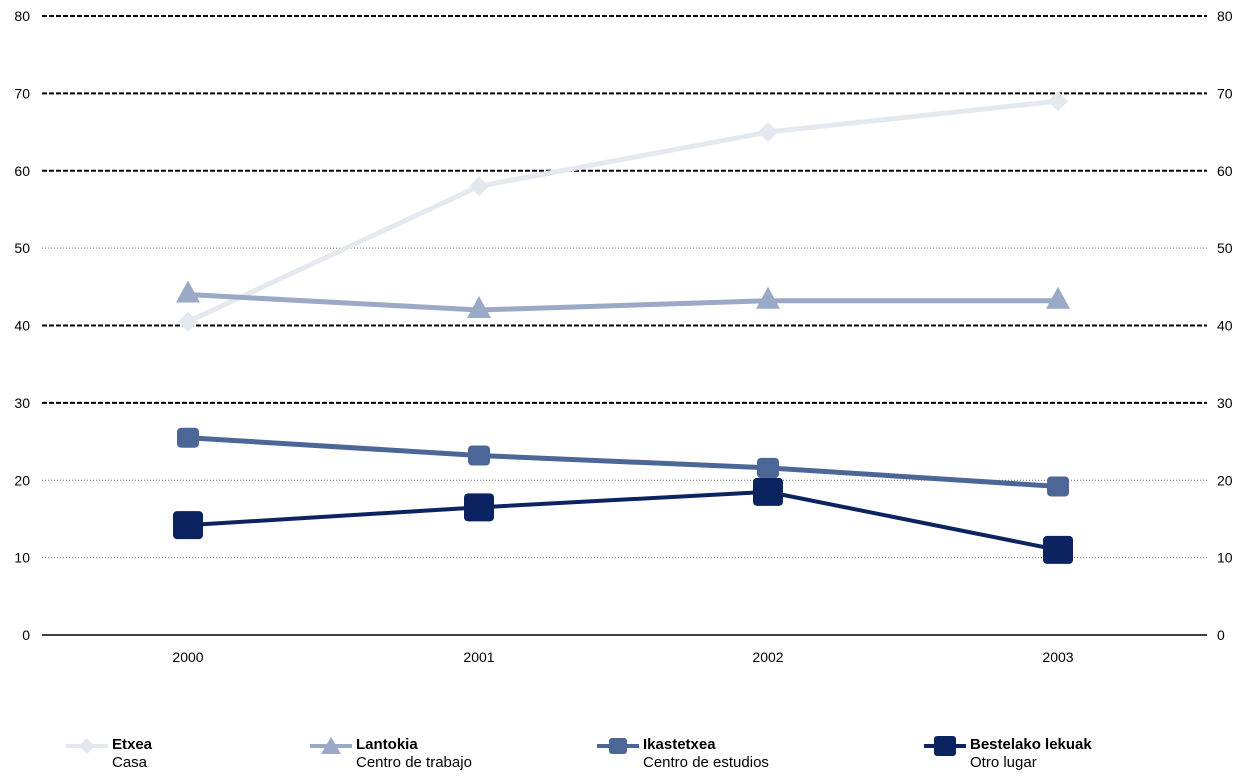  I want to click on x-tick-2000: 2000, so click(187, 657).